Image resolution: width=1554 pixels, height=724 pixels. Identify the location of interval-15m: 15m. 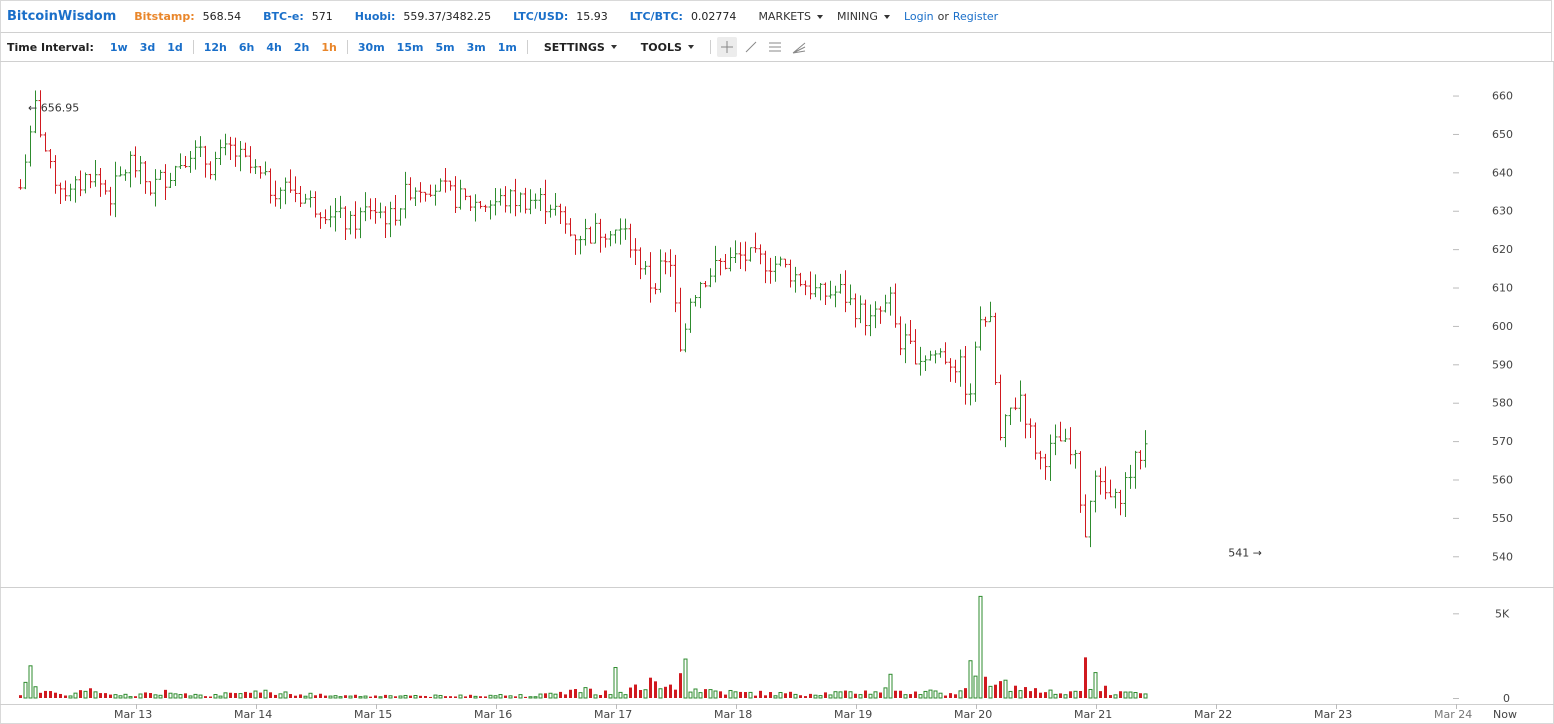
(410, 47).